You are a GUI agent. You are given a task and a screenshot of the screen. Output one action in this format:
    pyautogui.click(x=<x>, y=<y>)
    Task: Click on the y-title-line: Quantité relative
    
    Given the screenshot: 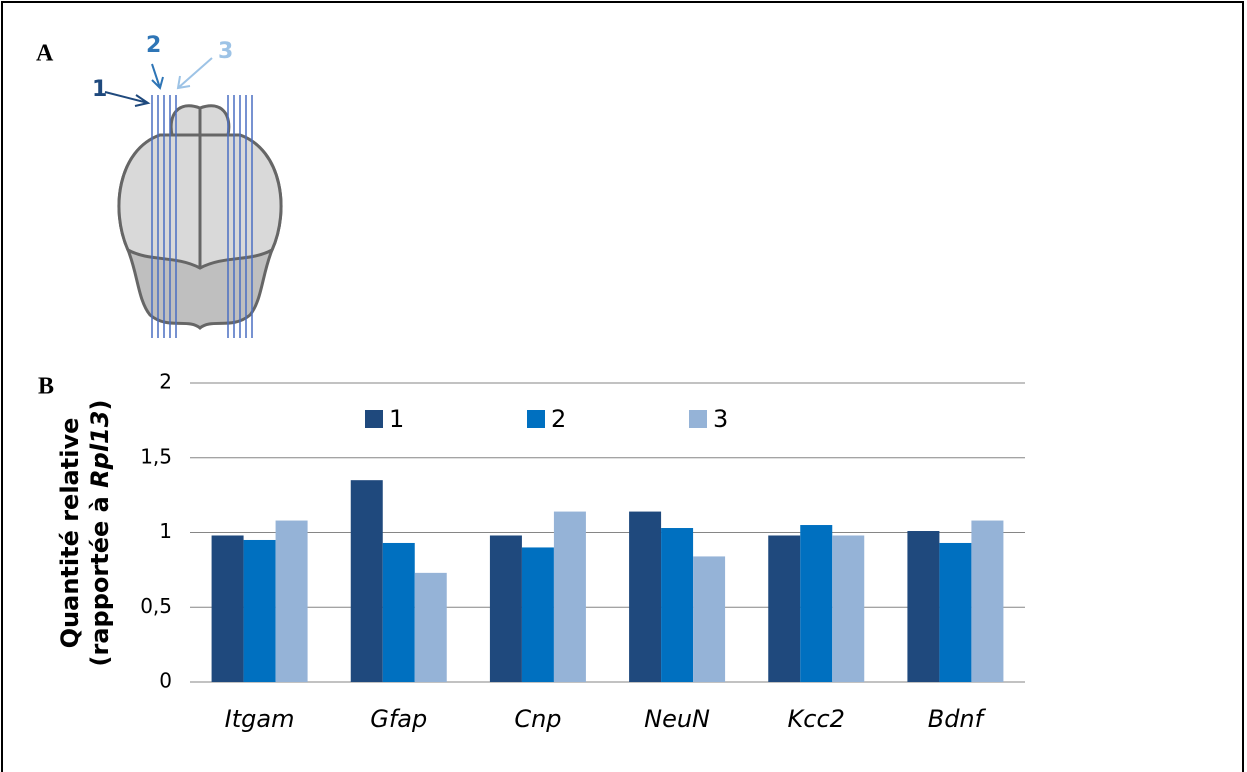 What is the action you would take?
    pyautogui.click(x=70, y=533)
    